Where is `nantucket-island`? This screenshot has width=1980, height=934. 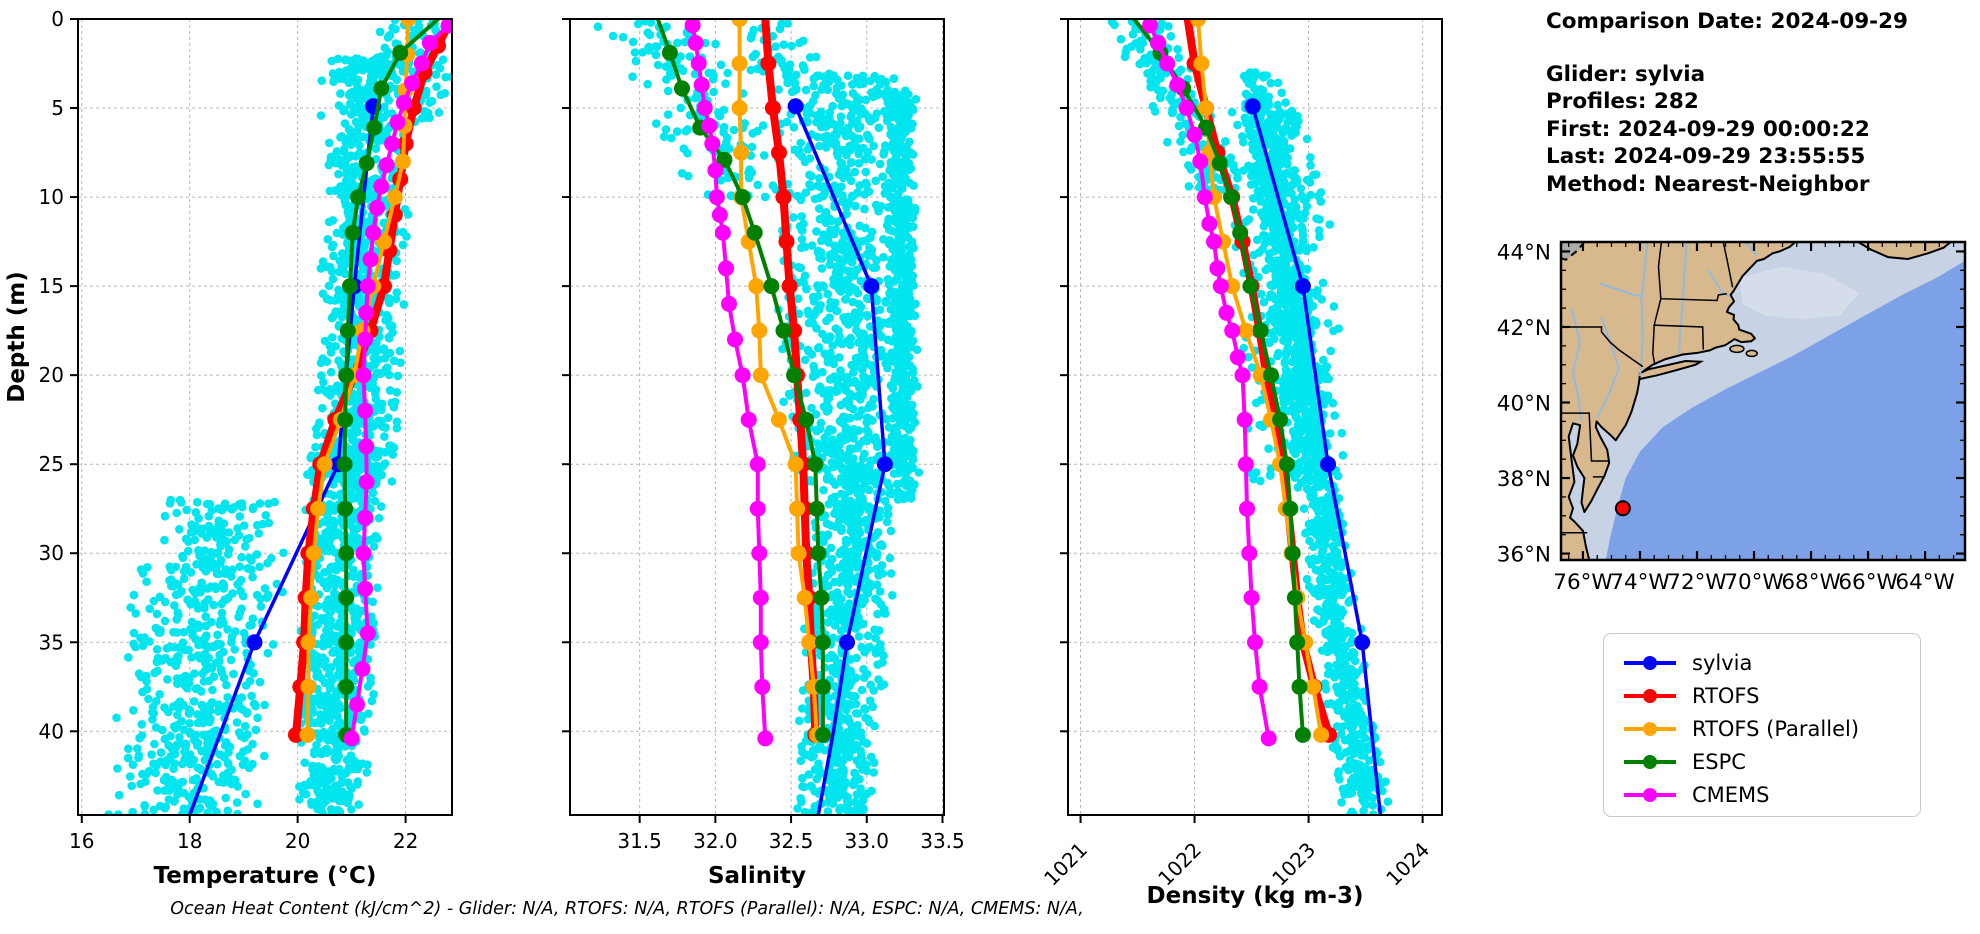
nantucket-island is located at coordinates (1751, 353).